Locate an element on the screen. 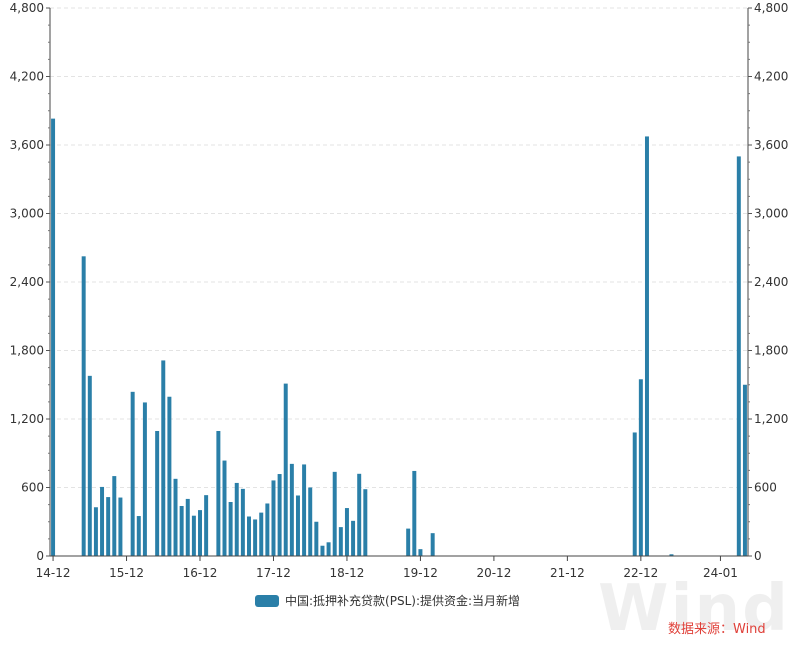 The image size is (796, 646). y-tick-label-right: 3,000 is located at coordinates (771, 214).